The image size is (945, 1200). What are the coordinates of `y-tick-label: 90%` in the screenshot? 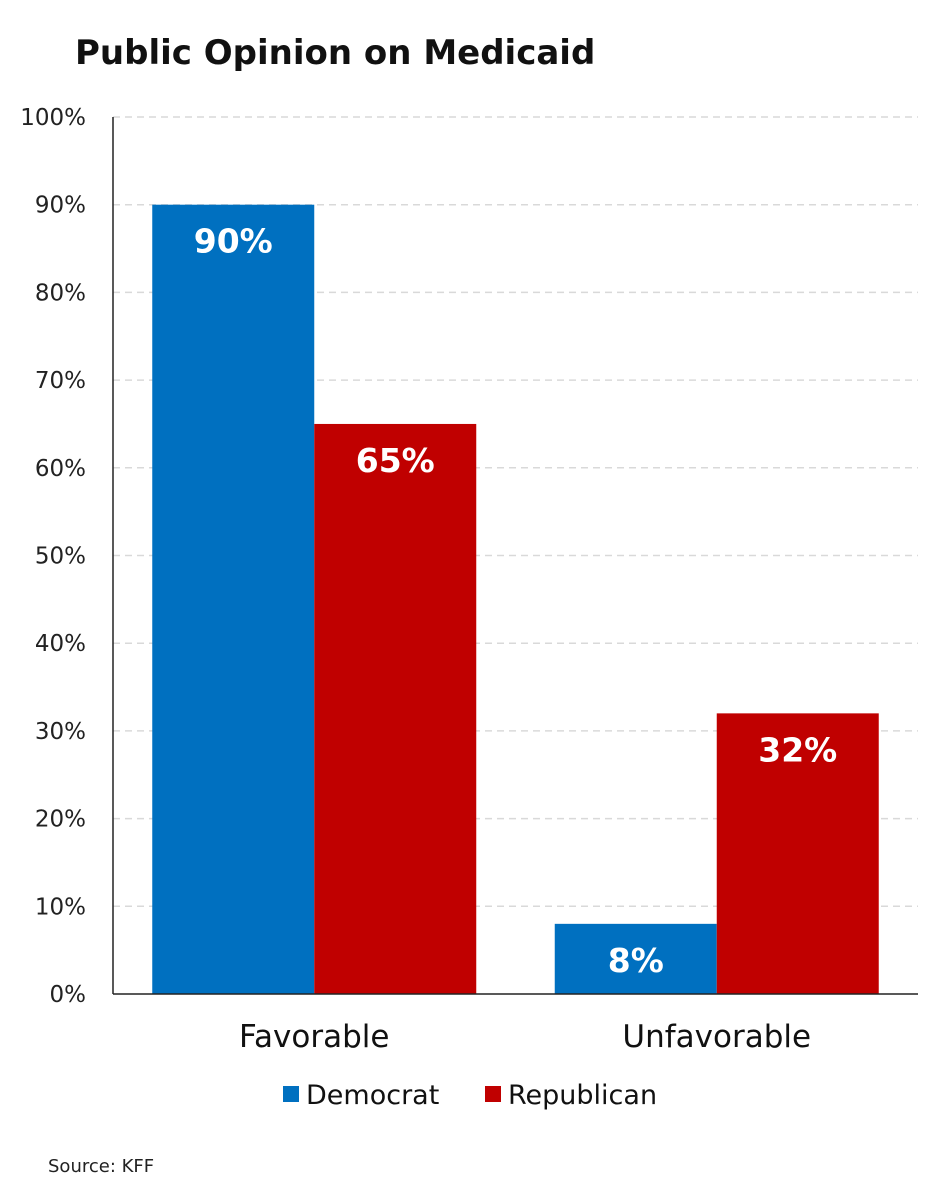 It's located at (60, 206).